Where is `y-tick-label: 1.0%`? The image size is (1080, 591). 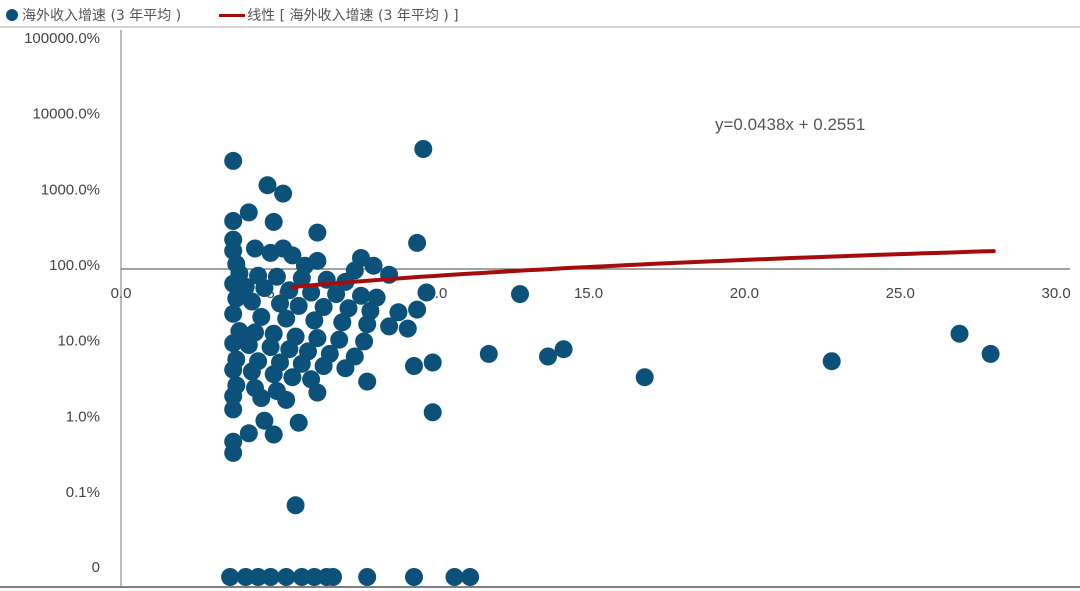 y-tick-label: 1.0% is located at coordinates (83, 416).